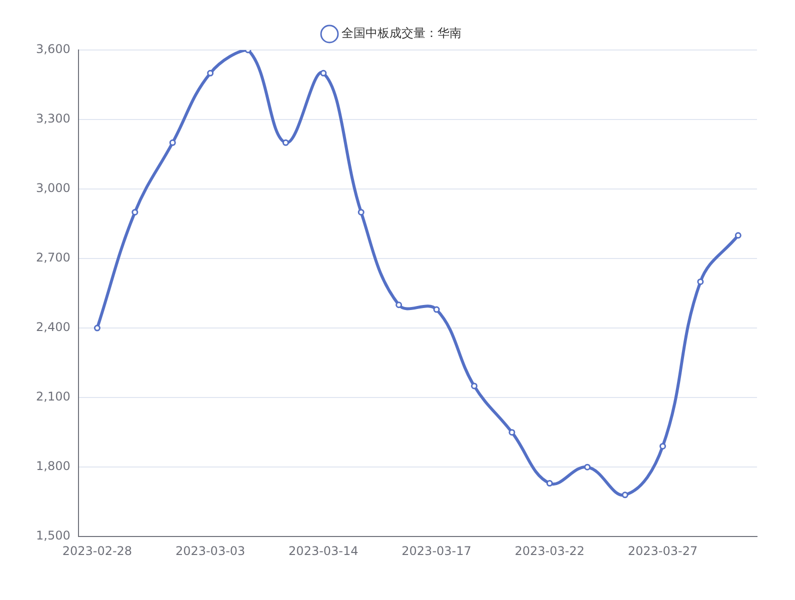 The image size is (795, 600). Describe the element at coordinates (53, 535) in the screenshot. I see `y-tick-label: 1,500` at that location.